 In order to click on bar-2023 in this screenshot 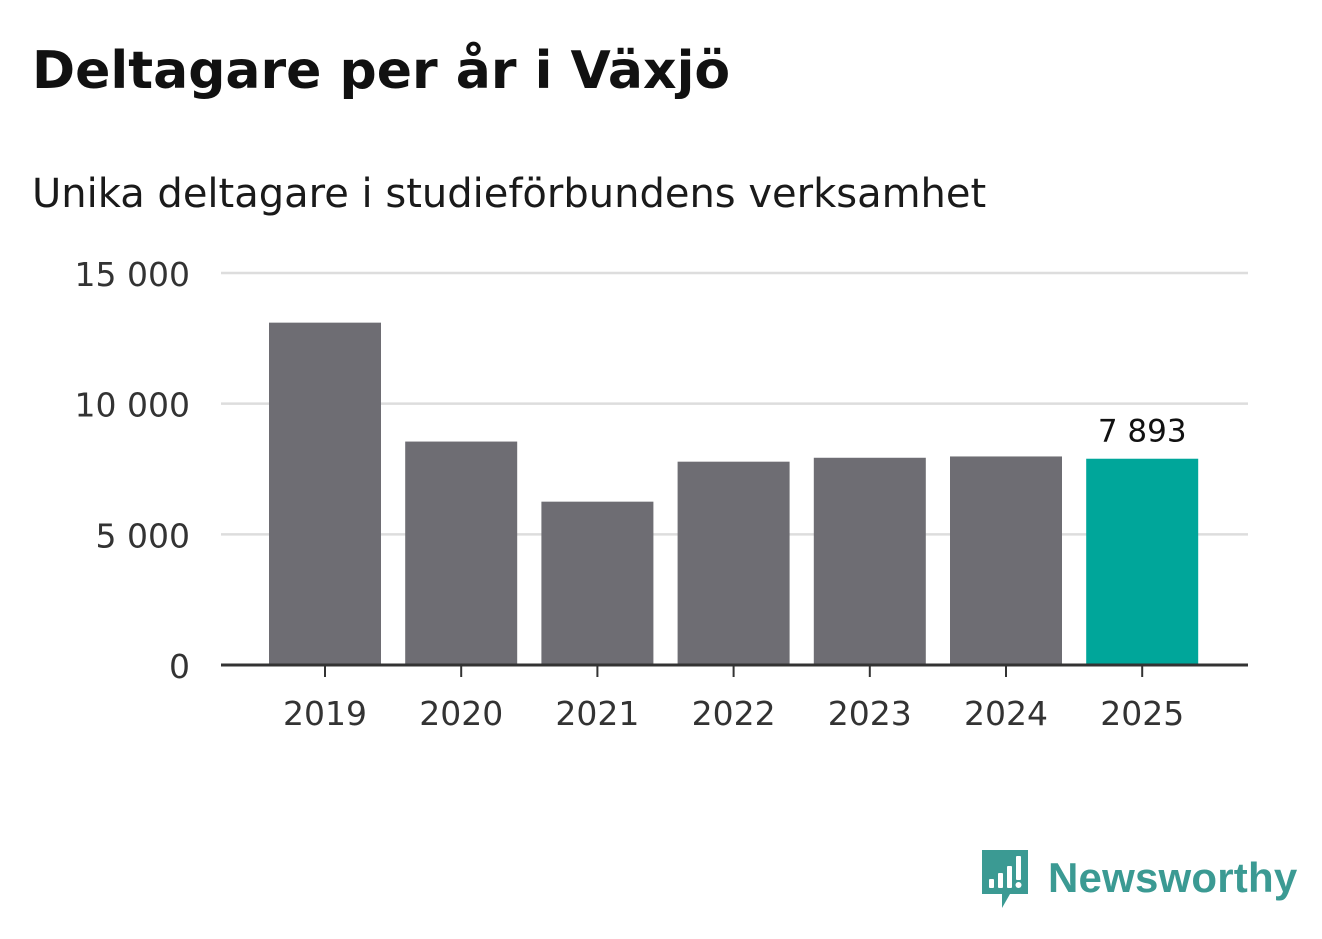, I will do `click(869, 561)`.